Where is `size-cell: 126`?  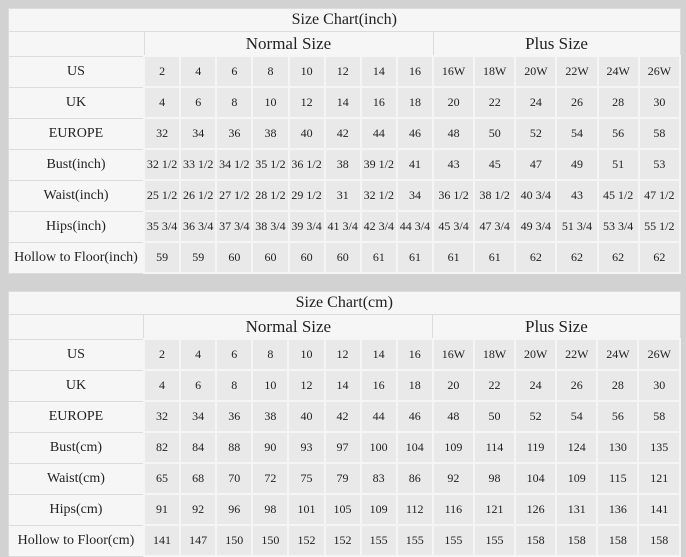
size-cell: 126 is located at coordinates (536, 509).